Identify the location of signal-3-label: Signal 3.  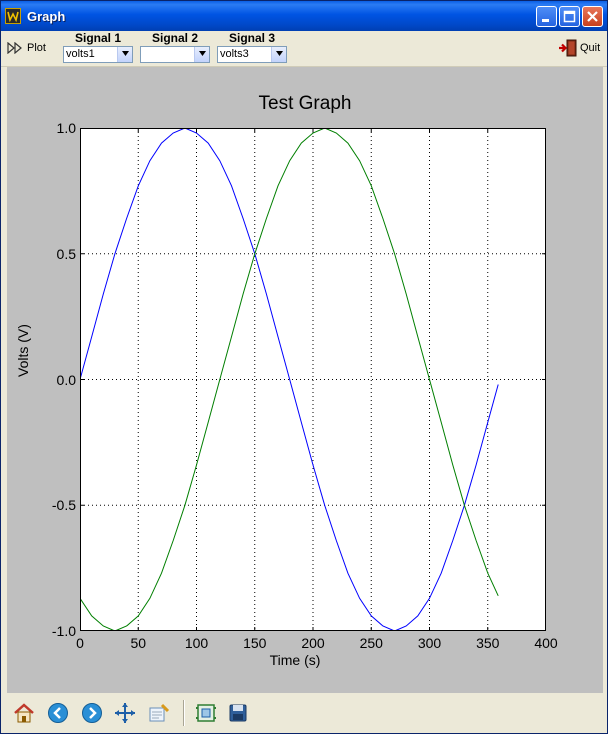
(251, 38).